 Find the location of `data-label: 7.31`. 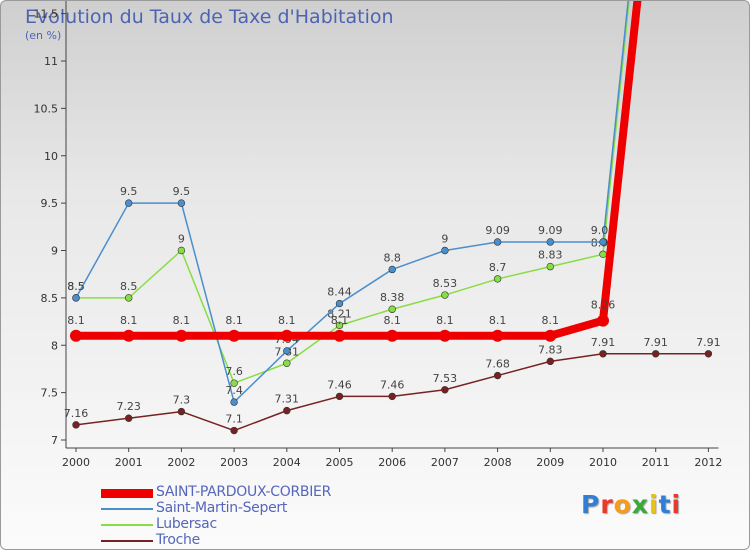

data-label: 7.31 is located at coordinates (287, 399).